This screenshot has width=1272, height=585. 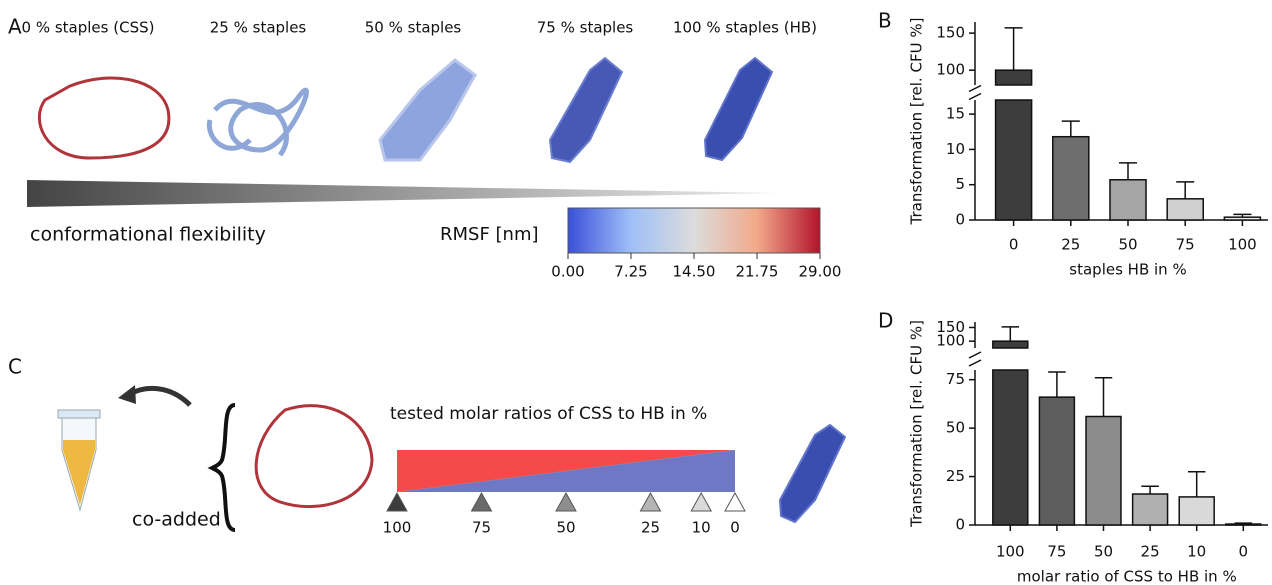 I want to click on panel-letter: A, so click(x=15, y=27).